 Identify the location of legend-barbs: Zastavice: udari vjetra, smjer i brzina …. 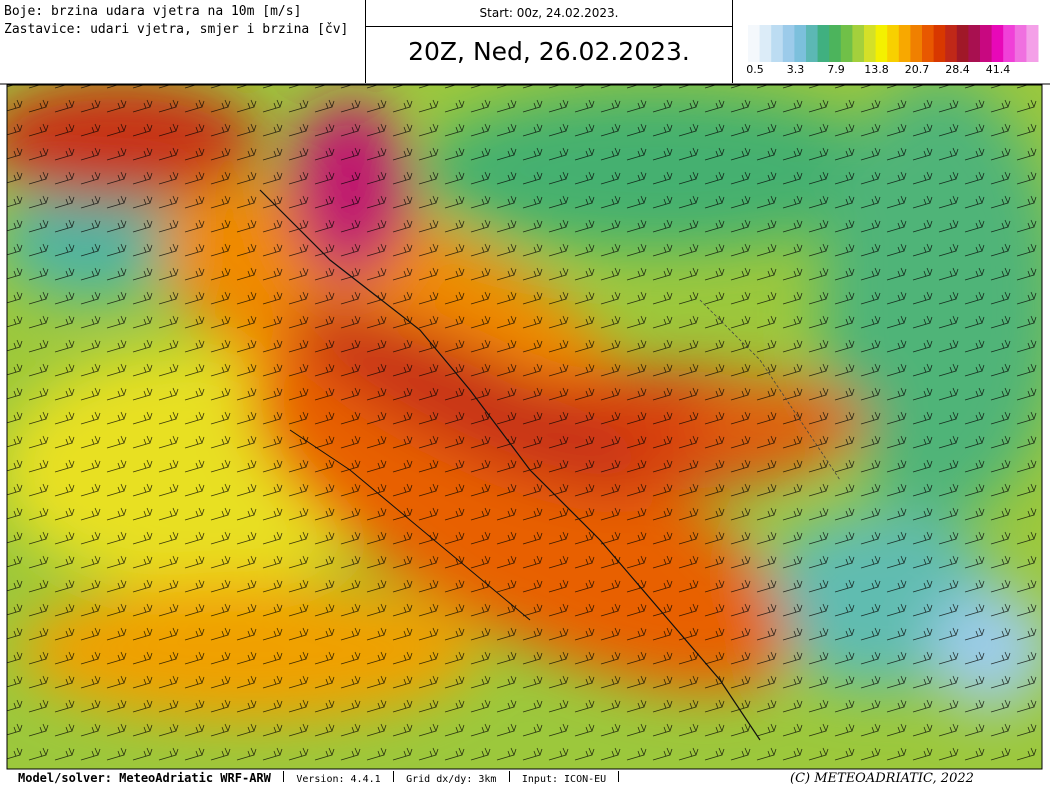
(176, 29).